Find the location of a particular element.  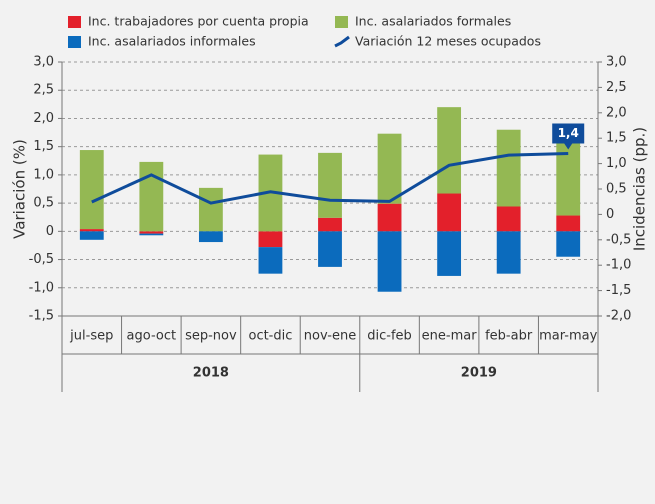

y-tick-label: 0 is located at coordinates (50, 231).